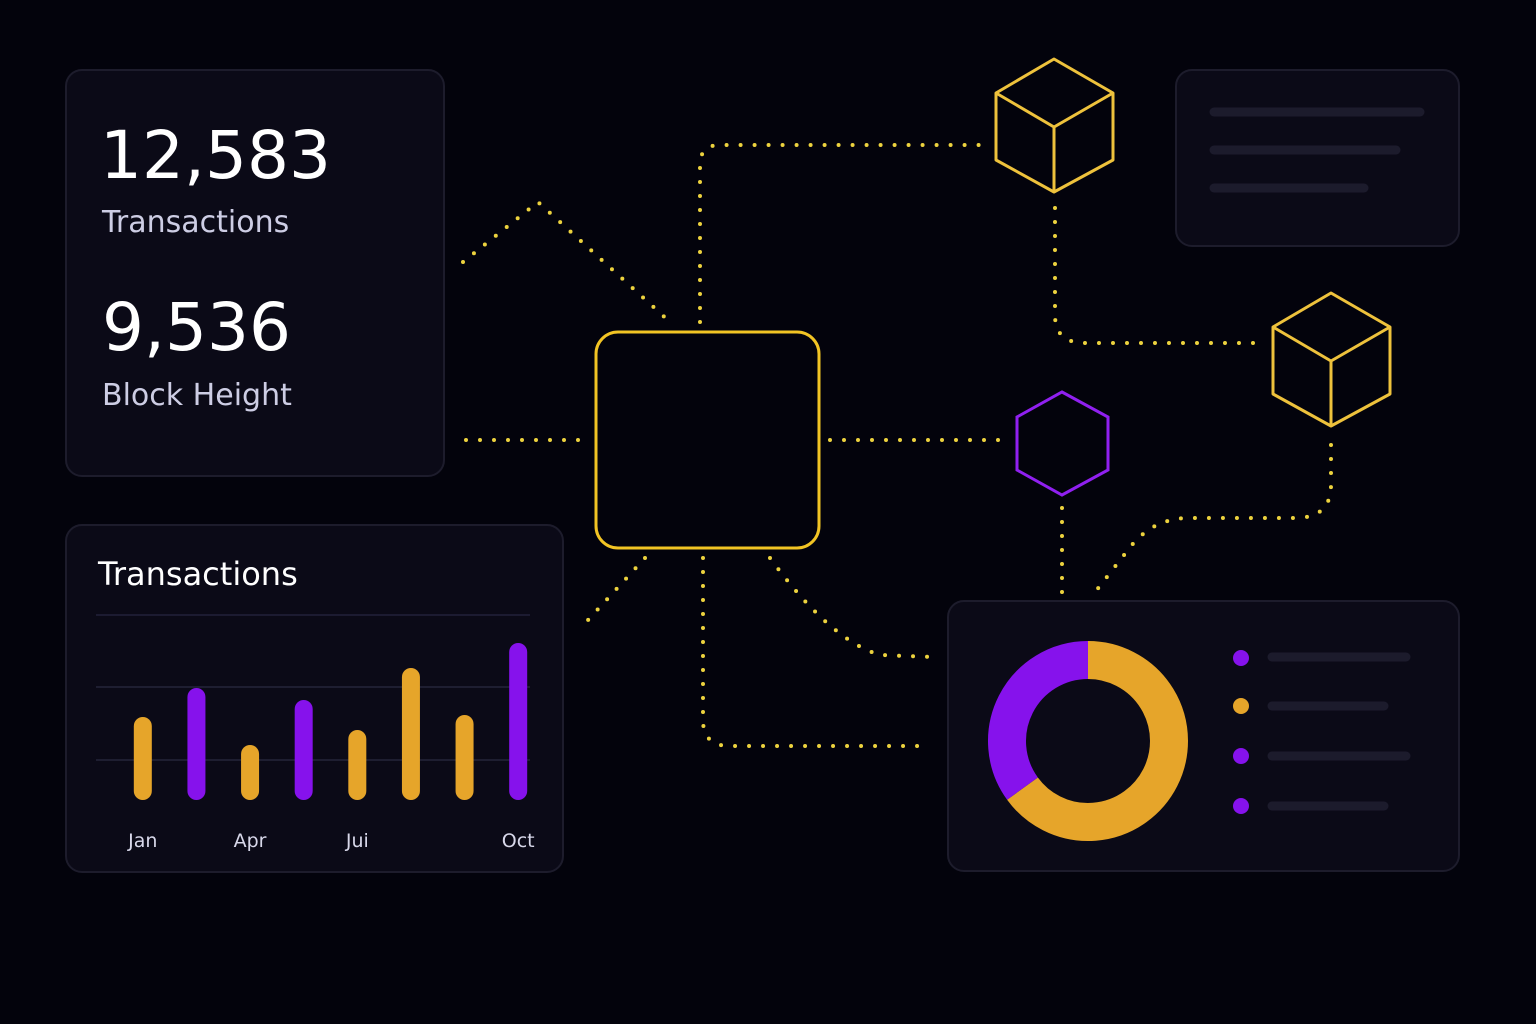 This screenshot has height=1024, width=1536. I want to click on hexagon, so click(1062, 443).